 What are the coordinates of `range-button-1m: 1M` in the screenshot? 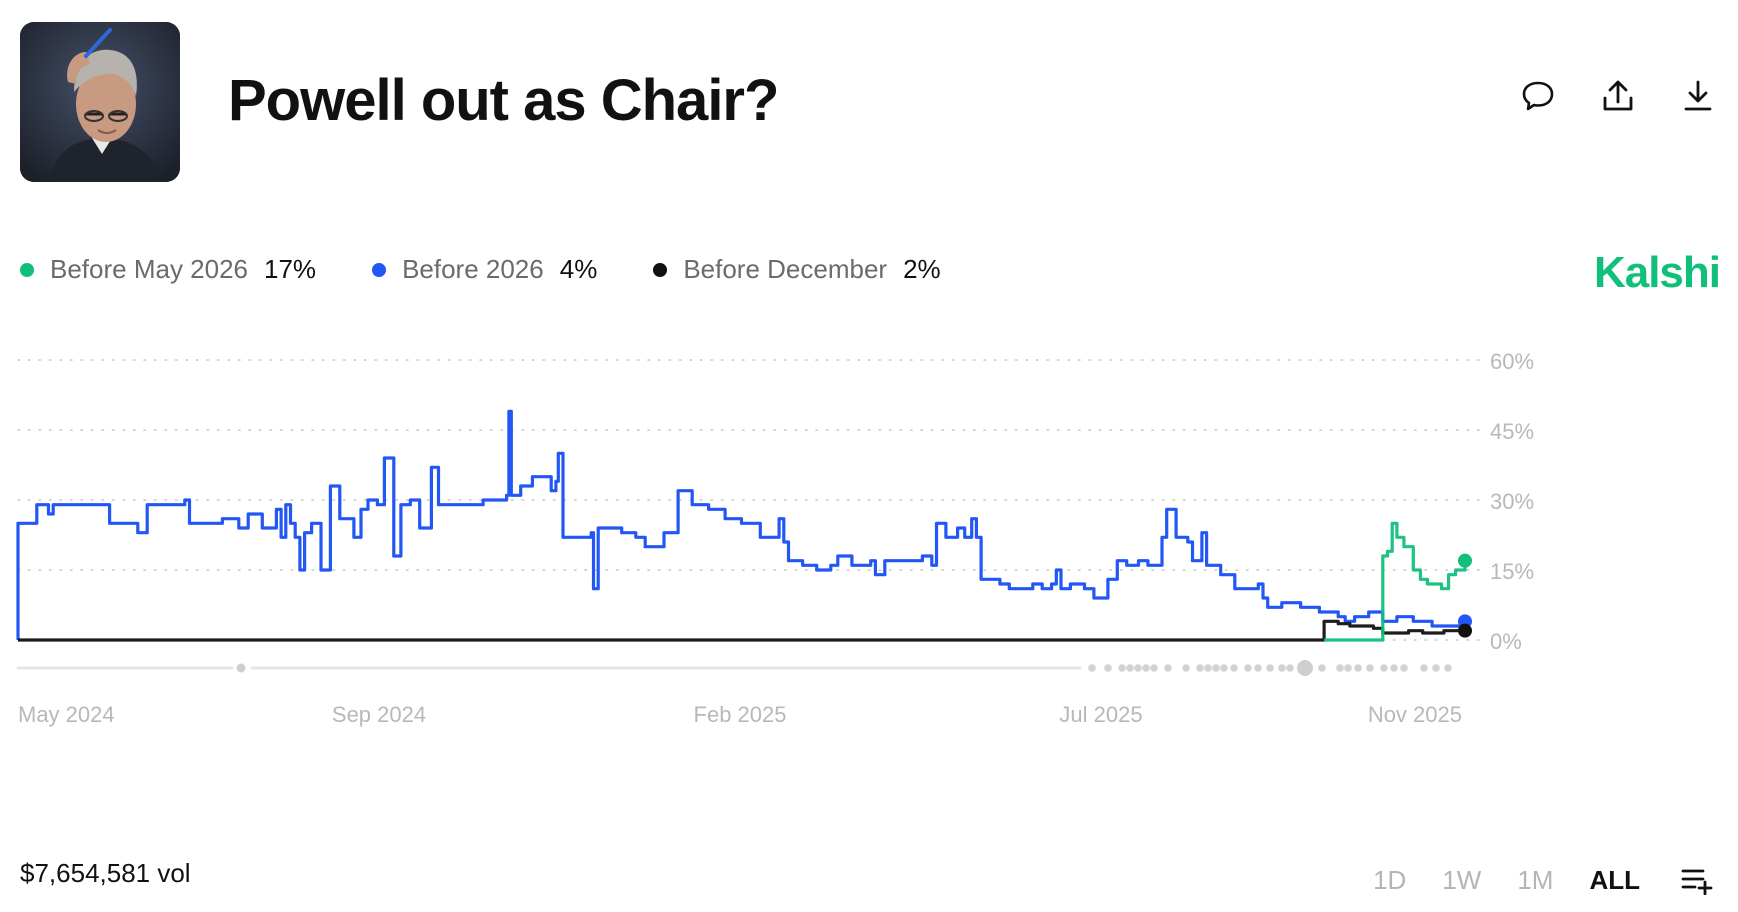 It's located at (1535, 879).